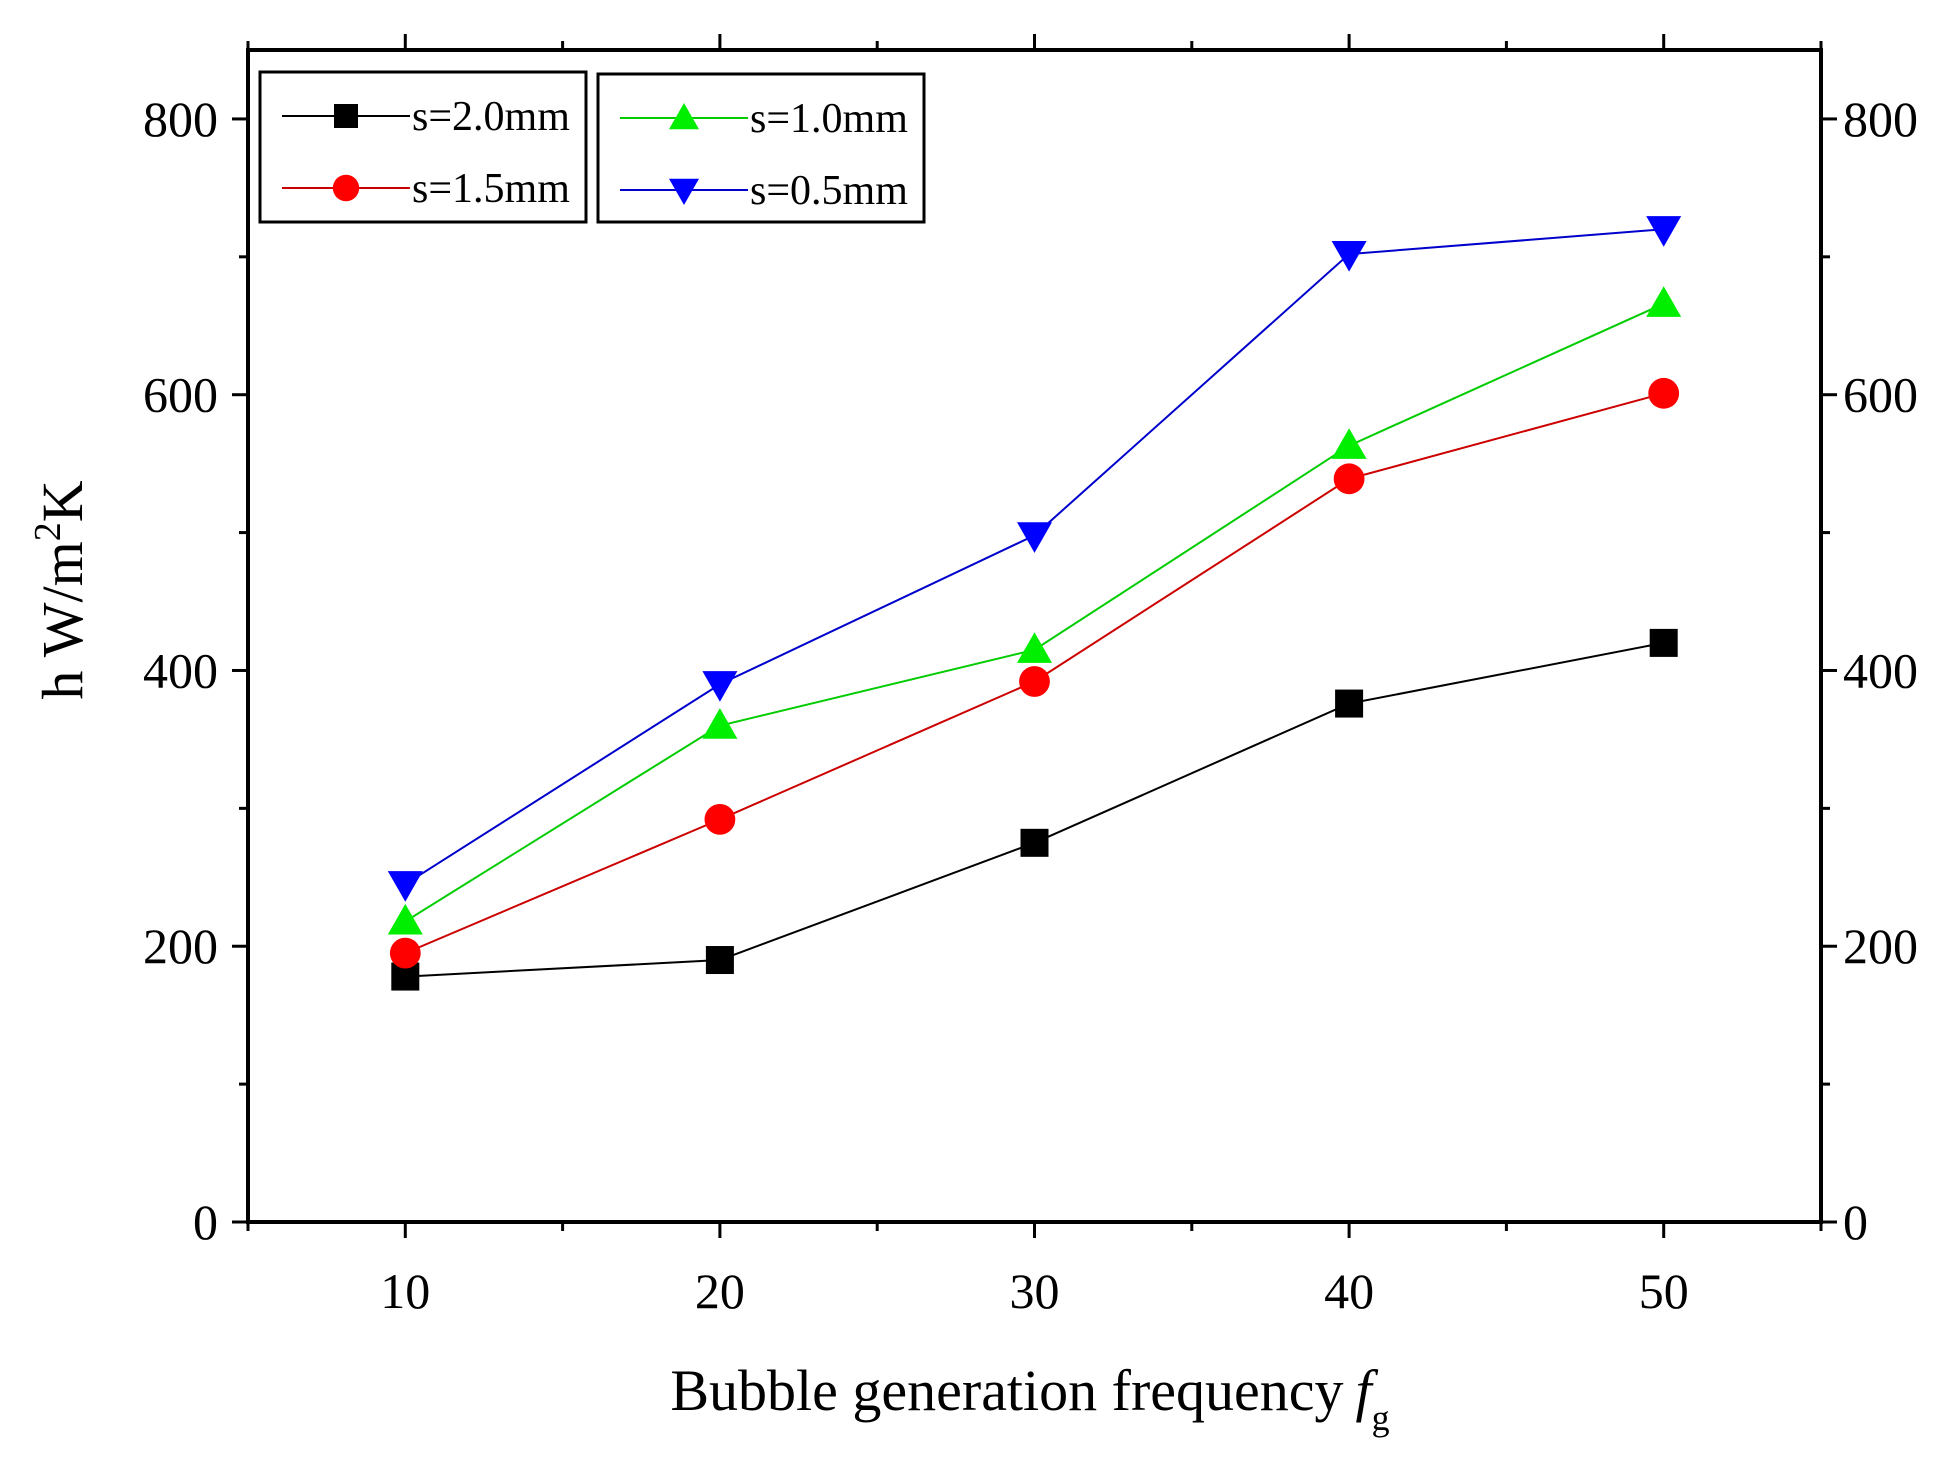 The width and height of the screenshot is (1947, 1472). I want to click on x-tick-label: 30, so click(1035, 1291).